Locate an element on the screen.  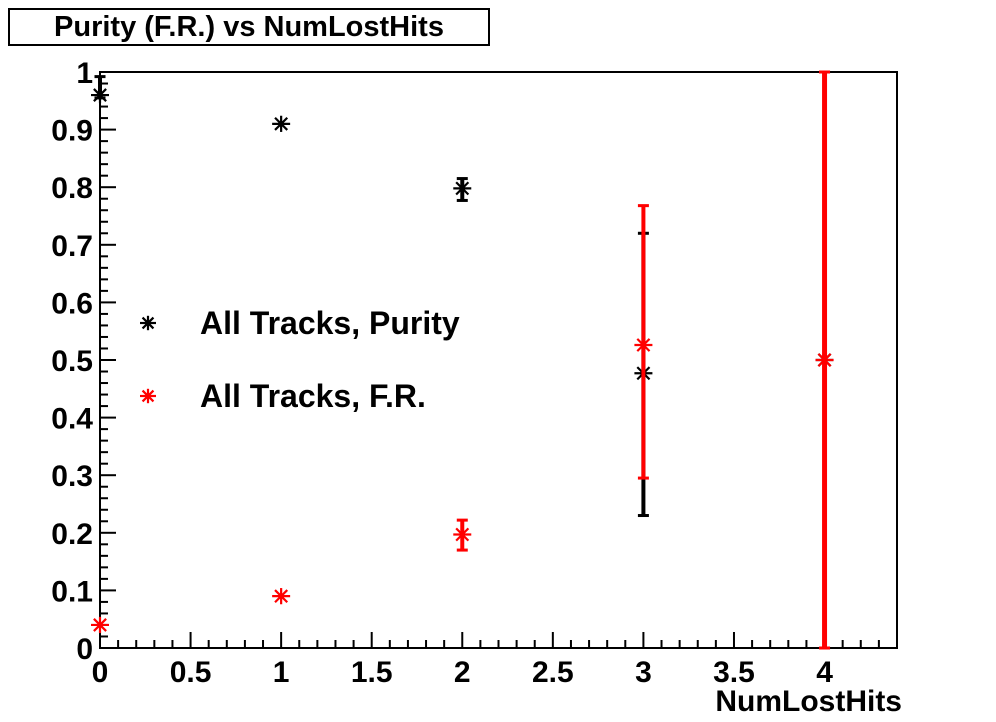
legend: All Tracks, Purity All Tracks, F.R. is located at coordinates (300, 359).